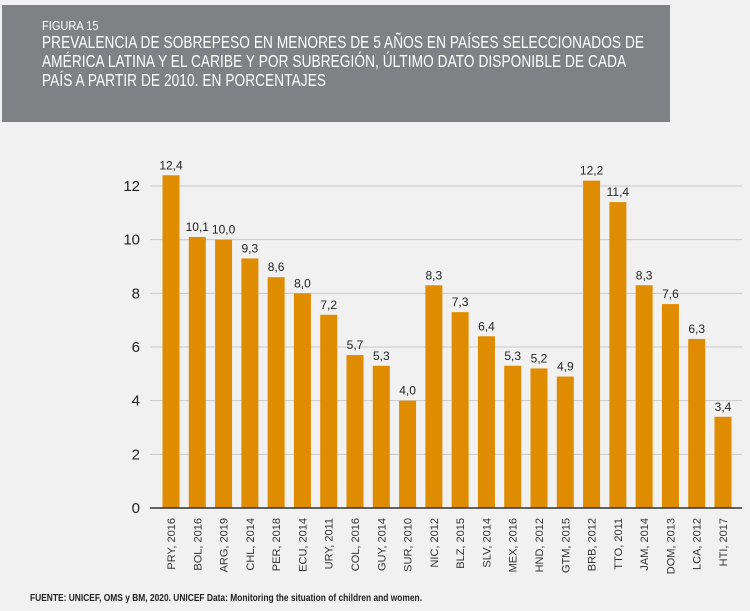  What do you see at coordinates (696, 329) in the screenshot?
I see `data-label: 6,3` at bounding box center [696, 329].